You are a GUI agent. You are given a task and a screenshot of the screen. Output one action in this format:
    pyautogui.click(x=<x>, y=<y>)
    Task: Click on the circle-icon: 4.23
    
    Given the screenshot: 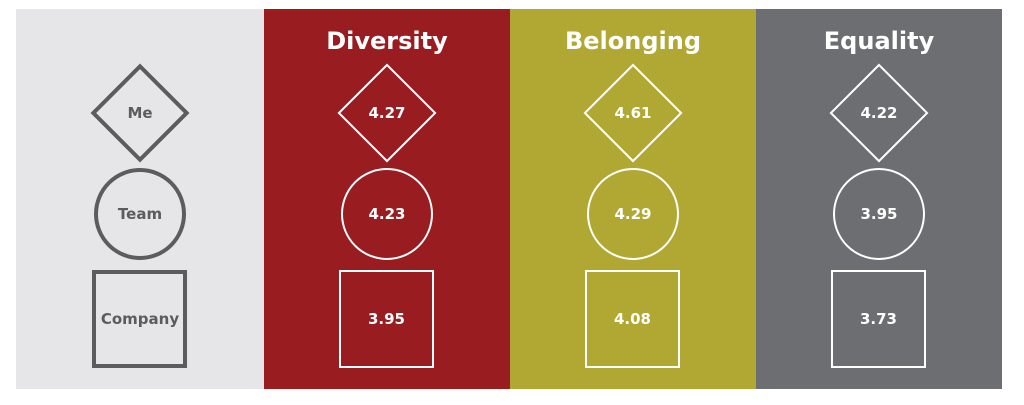 What is the action you would take?
    pyautogui.click(x=387, y=214)
    